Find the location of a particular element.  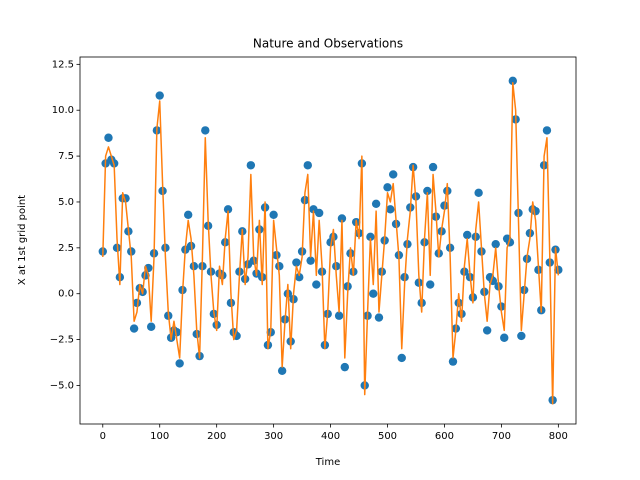

x-tick-label: 500 is located at coordinates (387, 436).